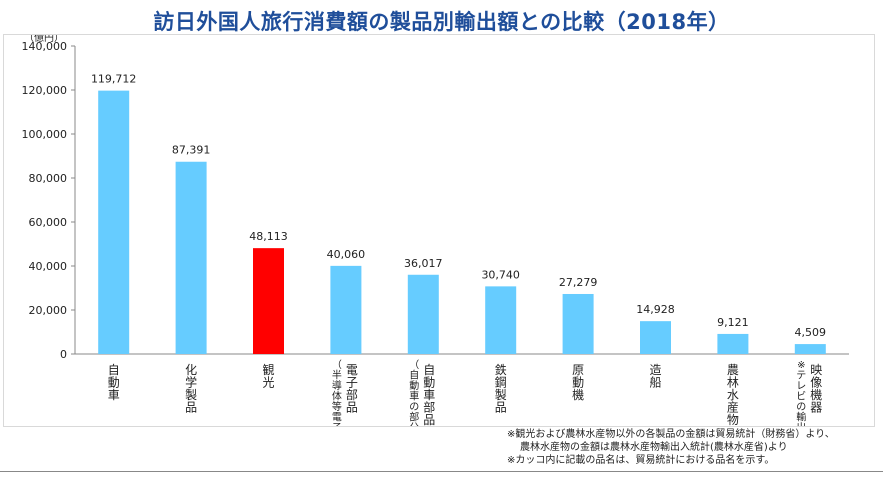  I want to click on y-tick-label: 60,000, so click(48, 222).